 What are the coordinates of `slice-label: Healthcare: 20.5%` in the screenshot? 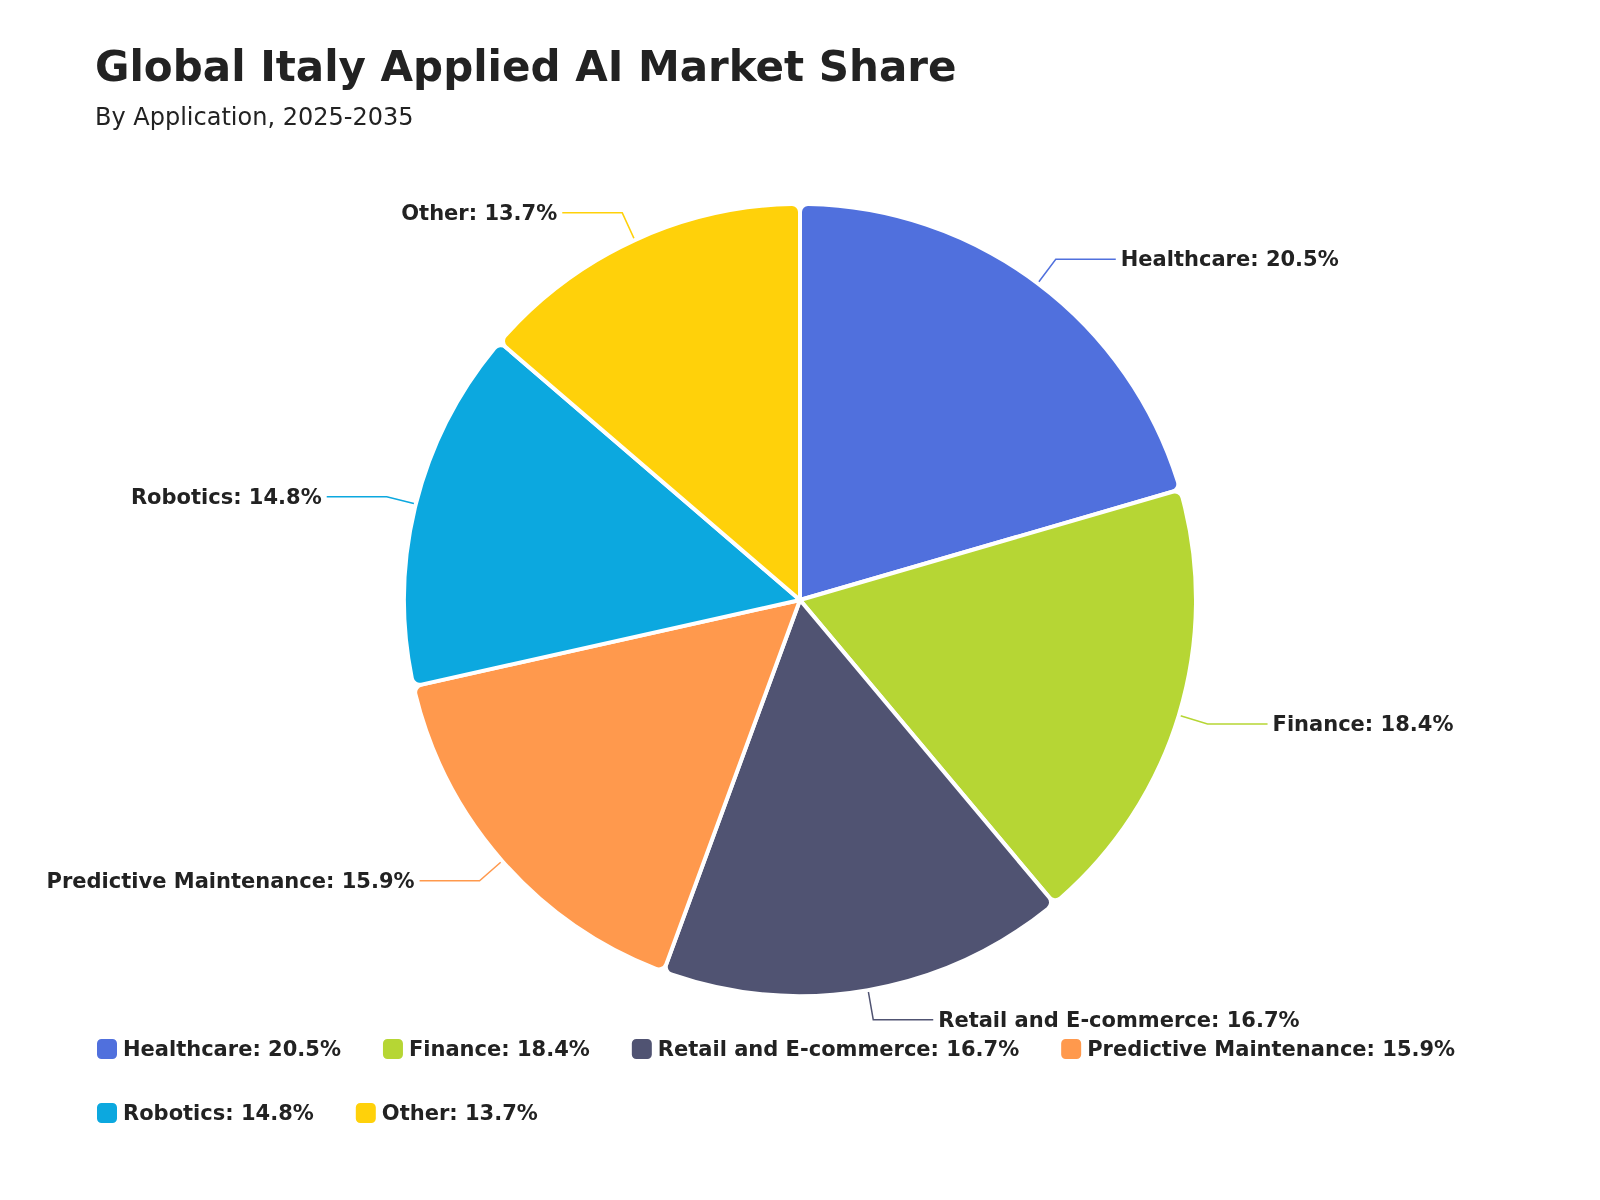 It's located at (1229, 259).